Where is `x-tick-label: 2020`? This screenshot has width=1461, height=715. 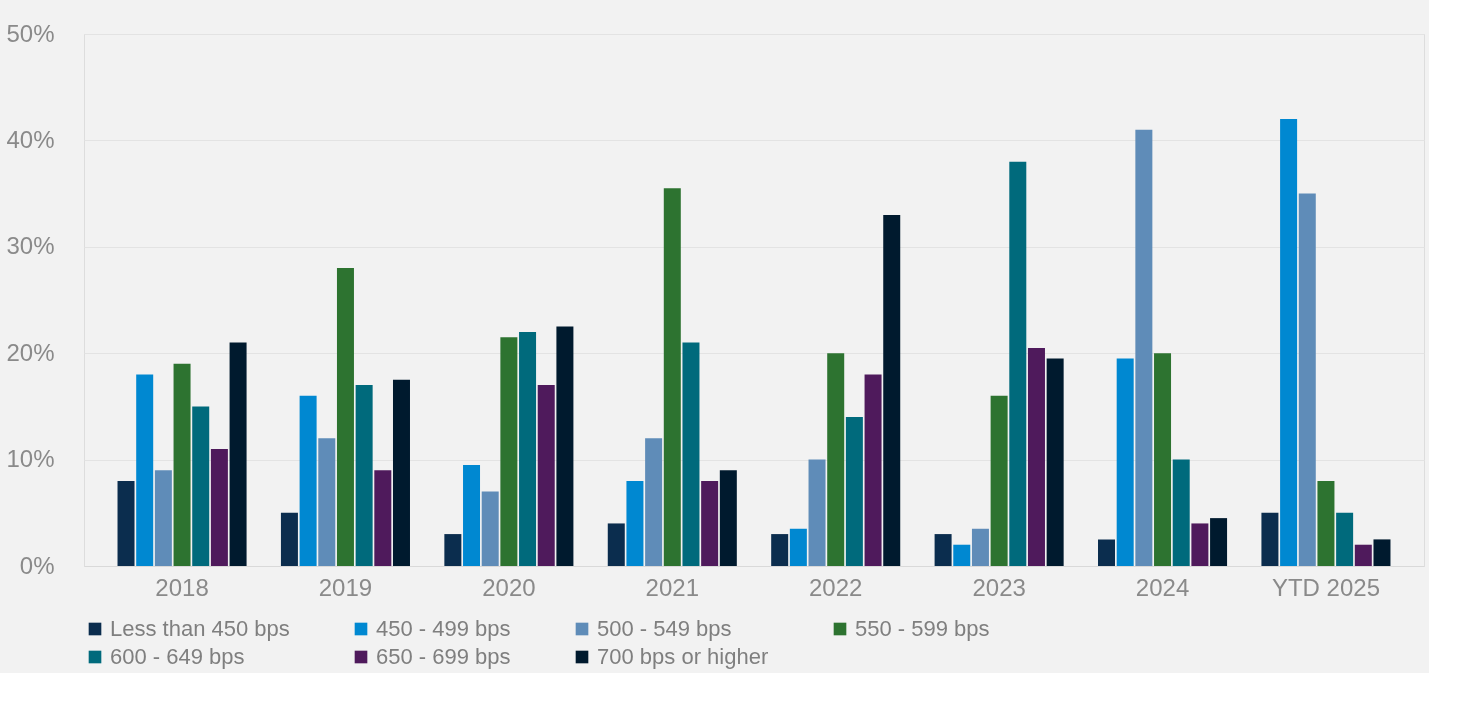
x-tick-label: 2020 is located at coordinates (509, 587).